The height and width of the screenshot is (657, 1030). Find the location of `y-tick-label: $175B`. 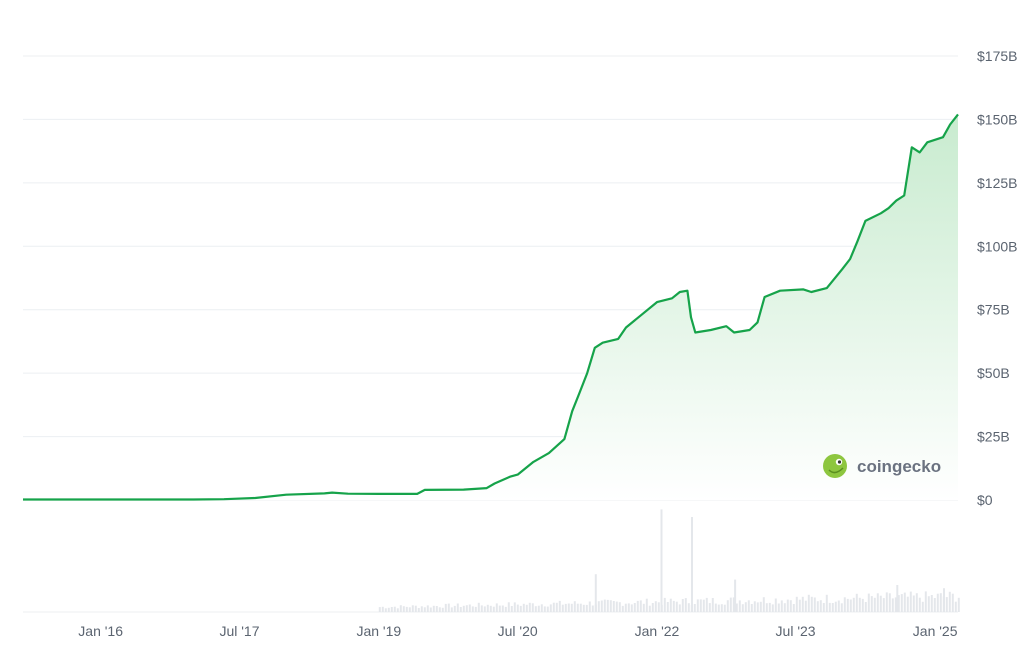

y-tick-label: $175B is located at coordinates (997, 56).